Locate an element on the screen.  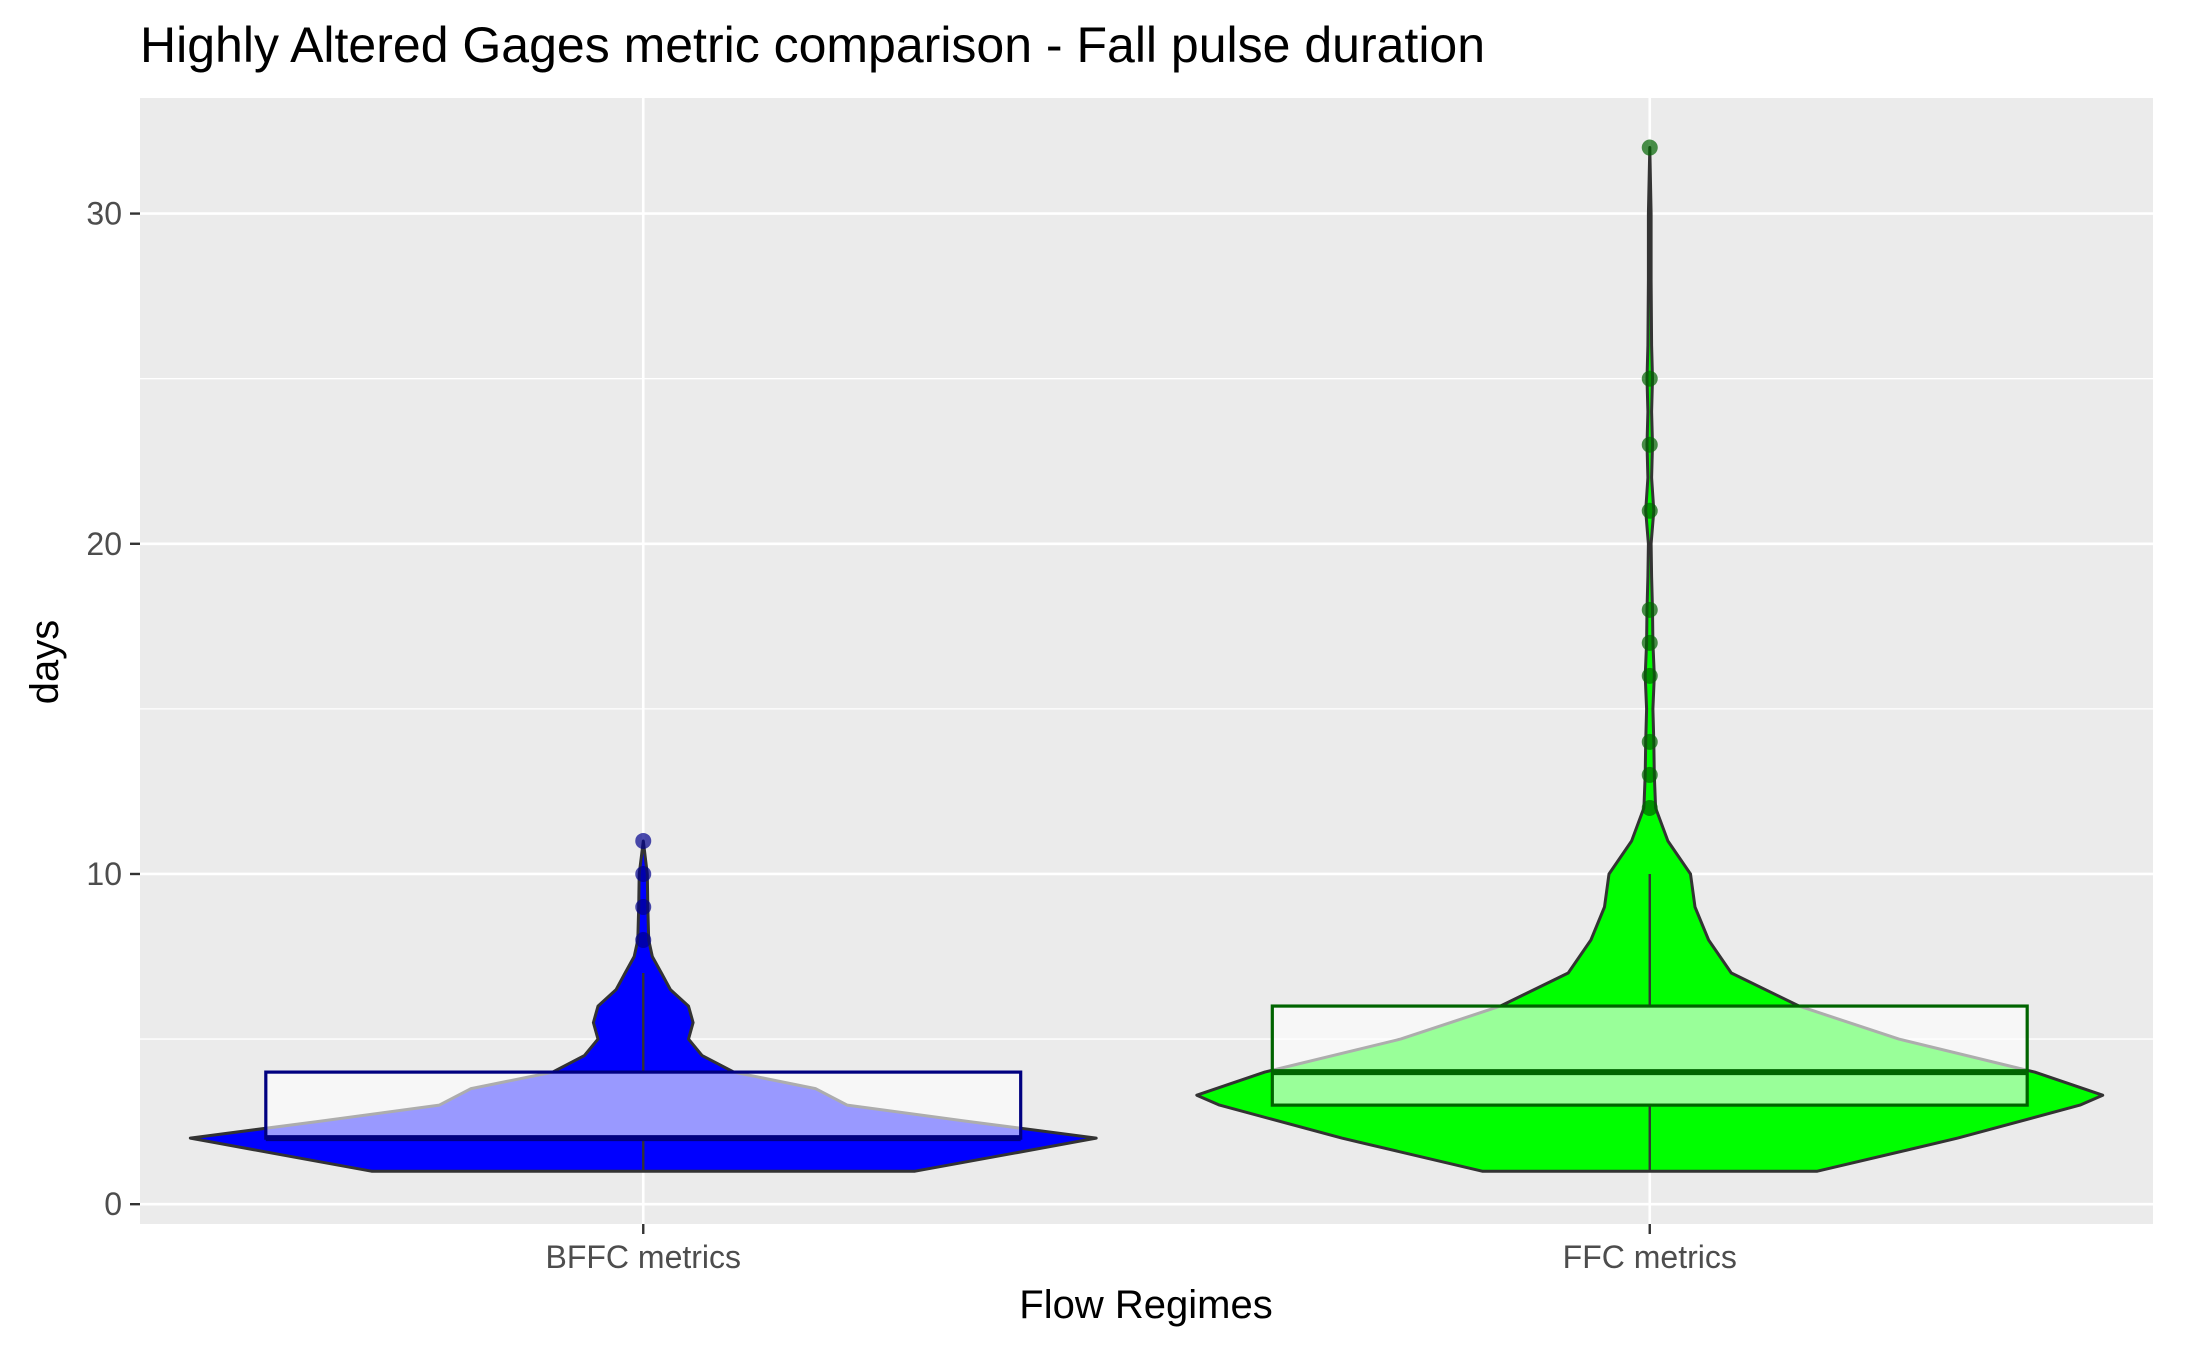
y-tick-label: 0 is located at coordinates (113, 1204).